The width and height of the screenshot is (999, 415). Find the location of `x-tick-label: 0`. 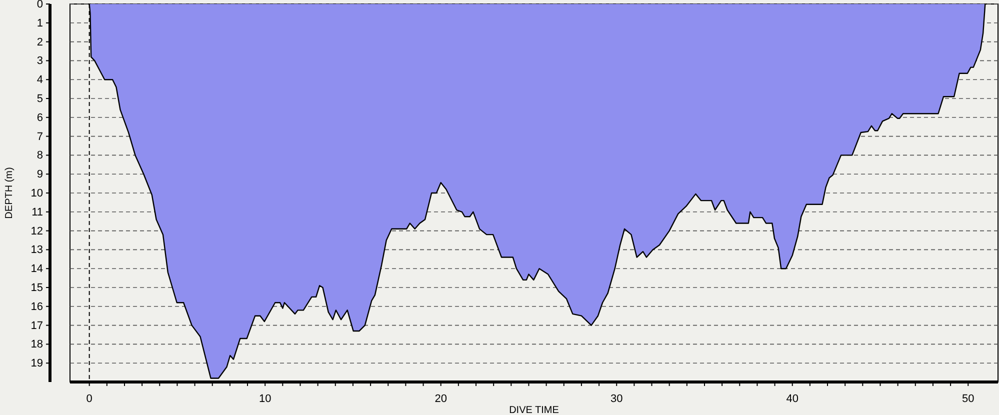

x-tick-label: 0 is located at coordinates (89, 399).